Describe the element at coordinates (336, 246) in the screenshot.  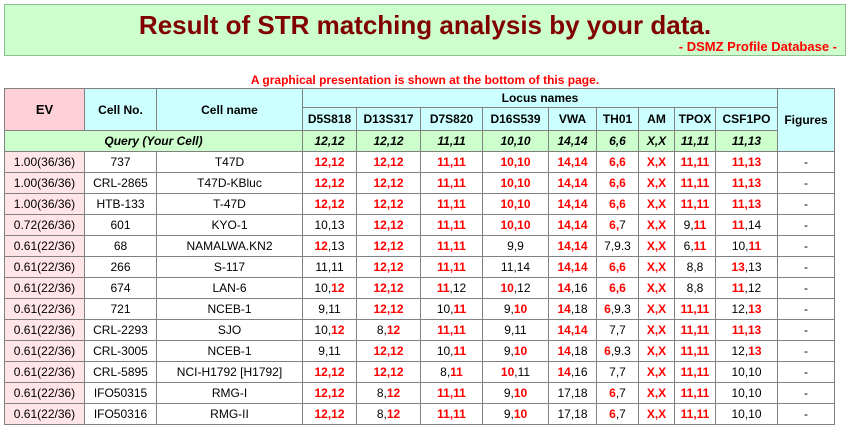
I see `allele-value: ,13` at that location.